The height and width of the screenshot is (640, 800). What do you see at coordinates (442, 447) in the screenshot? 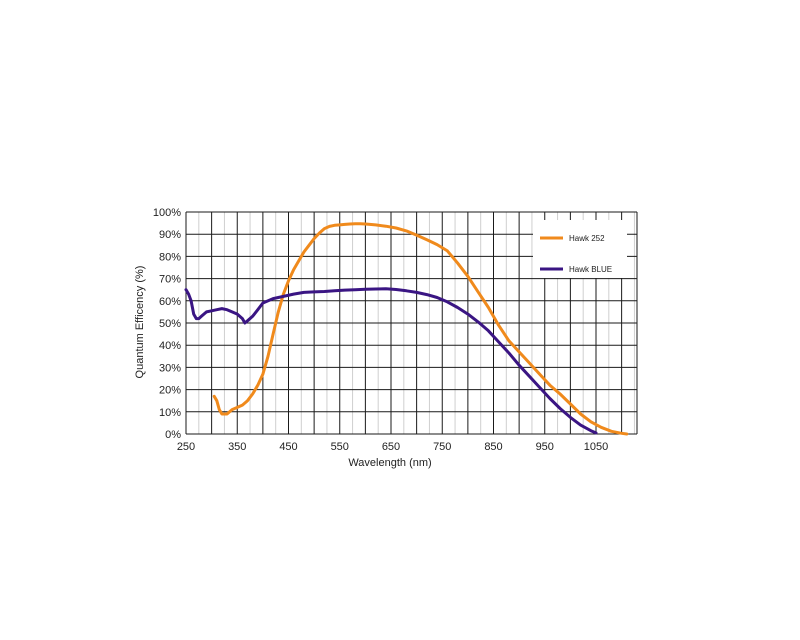
I see `x-tick-label: 750` at bounding box center [442, 447].